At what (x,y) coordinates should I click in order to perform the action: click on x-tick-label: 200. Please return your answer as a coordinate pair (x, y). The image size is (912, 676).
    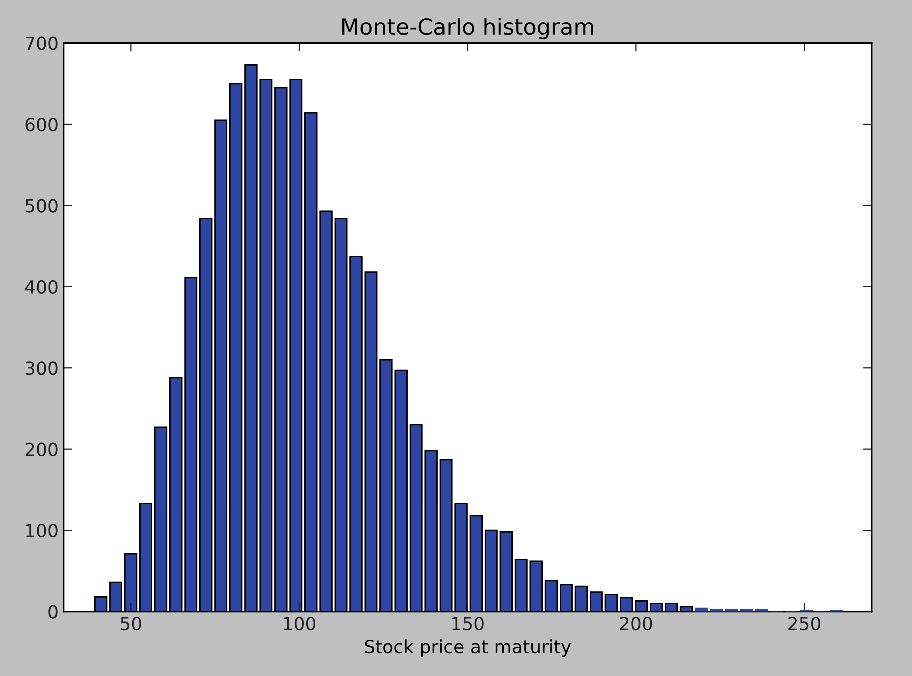
    Looking at the image, I should click on (636, 623).